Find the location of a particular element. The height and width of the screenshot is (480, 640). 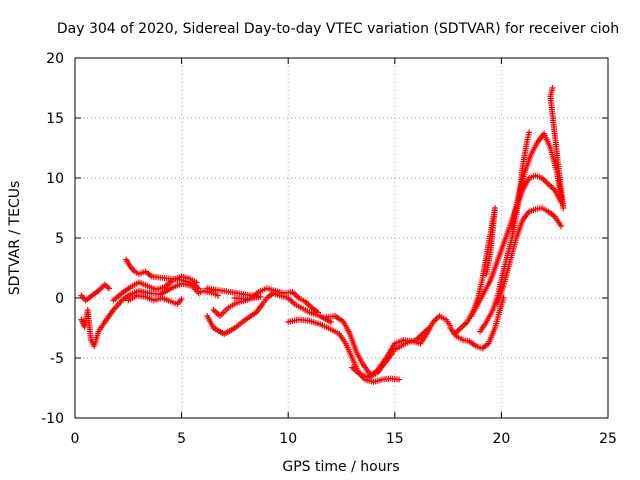

series-sat-d is located at coordinates (155, 288).